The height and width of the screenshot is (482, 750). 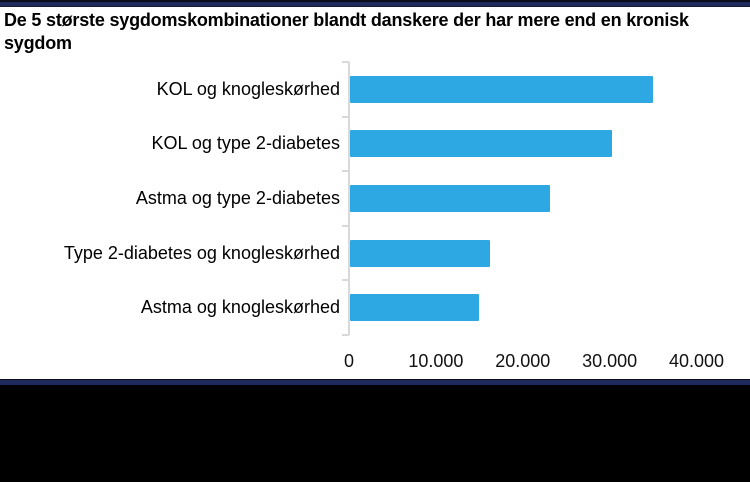 I want to click on bar-row: Astma og knogleskørhed, so click(x=375, y=307).